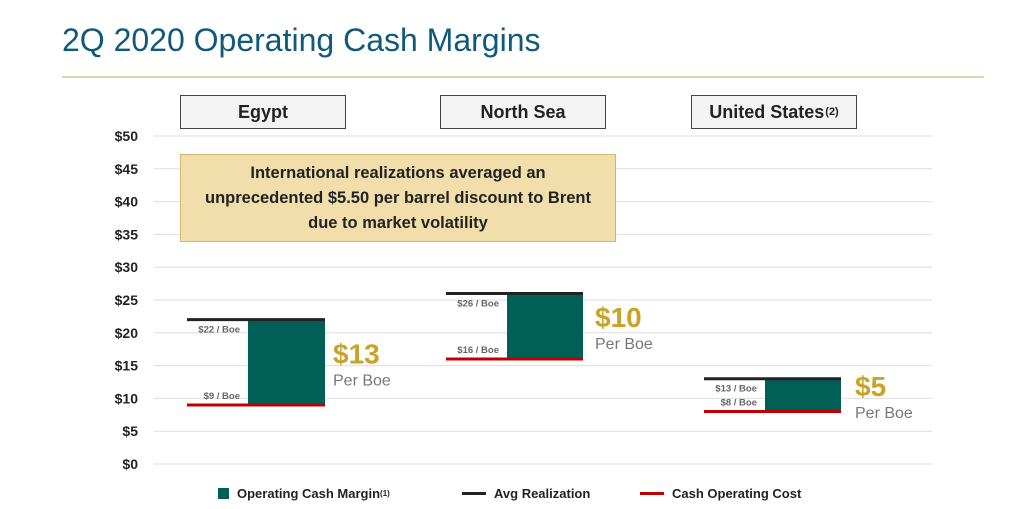 This screenshot has height=509, width=1013. I want to click on realization-data-label: $26 / Boe, so click(478, 303).